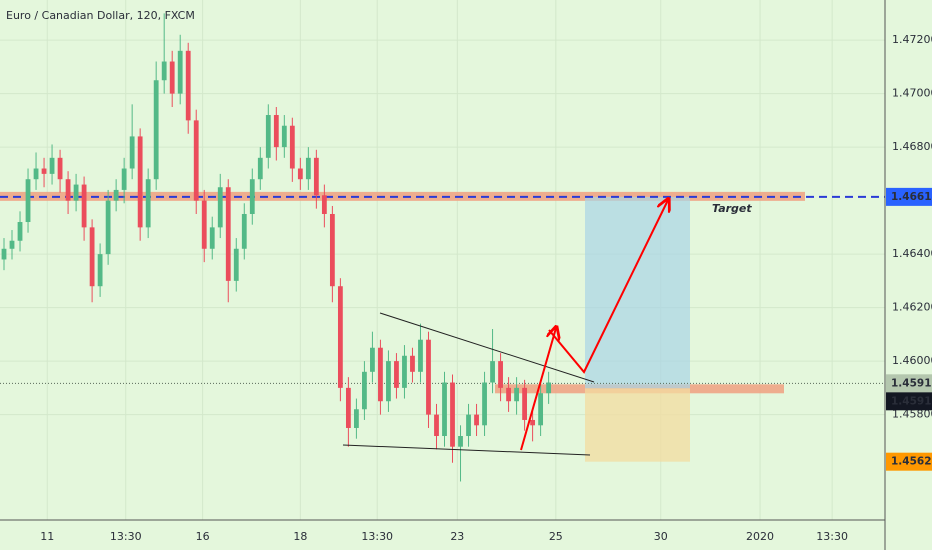 The width and height of the screenshot is (932, 550). What do you see at coordinates (912, 253) in the screenshot?
I see `y-tick-label: 1.46400` at bounding box center [912, 253].